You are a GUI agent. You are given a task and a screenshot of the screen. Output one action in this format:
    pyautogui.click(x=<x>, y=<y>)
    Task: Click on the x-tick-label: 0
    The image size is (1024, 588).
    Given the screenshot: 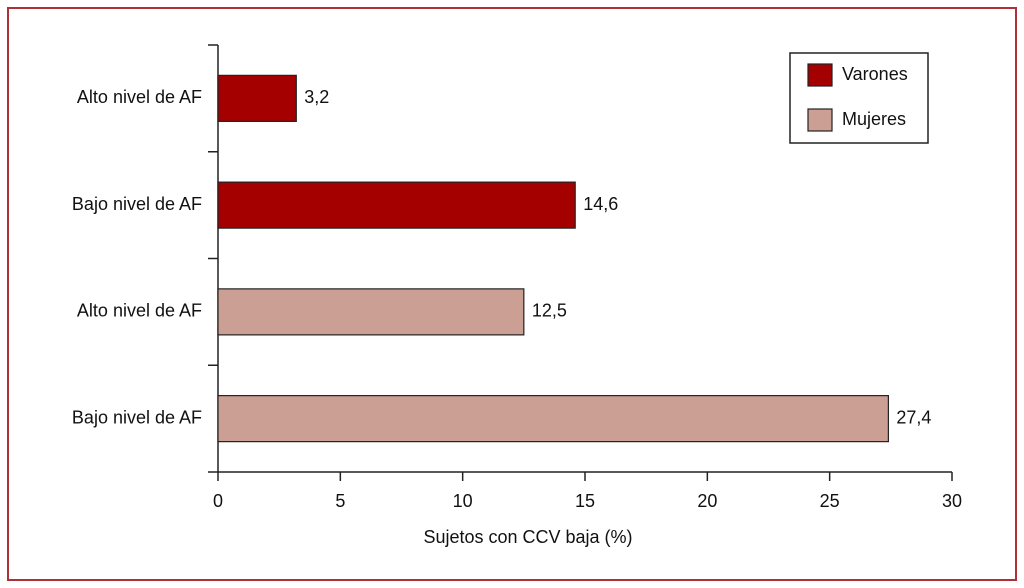 What is the action you would take?
    pyautogui.click(x=218, y=501)
    